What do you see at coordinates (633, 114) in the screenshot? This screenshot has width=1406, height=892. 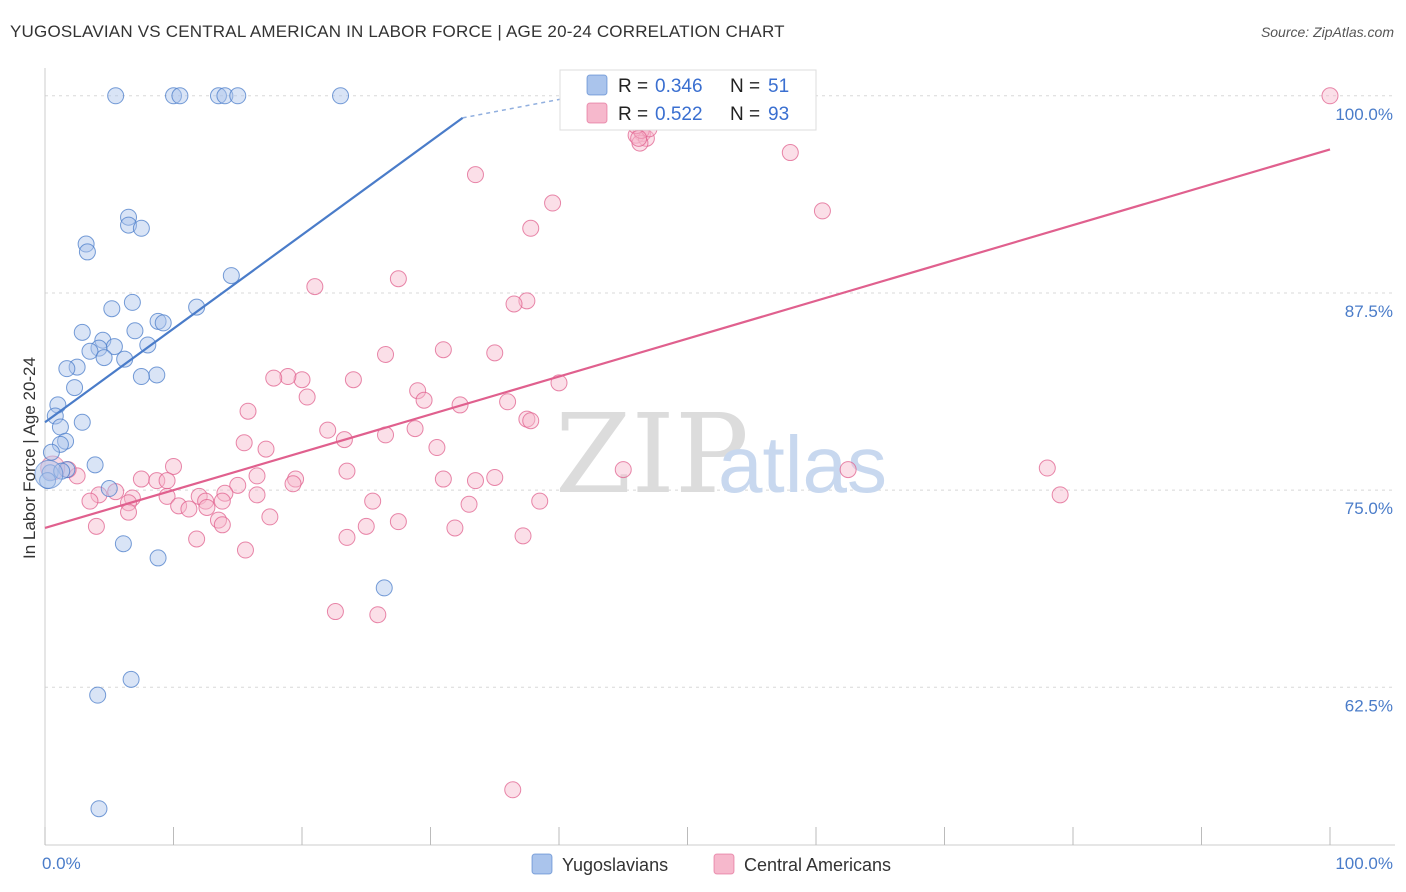 I see `legend-r-label-2: R =` at bounding box center [633, 114].